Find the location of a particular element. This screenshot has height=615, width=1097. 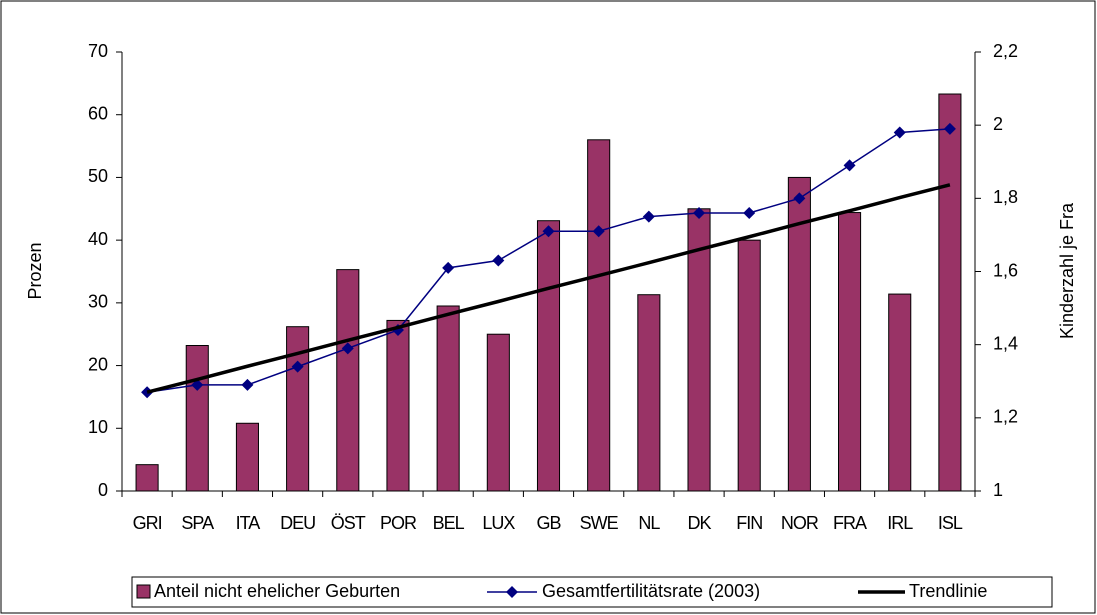

x-tick-label: GB is located at coordinates (548, 523).